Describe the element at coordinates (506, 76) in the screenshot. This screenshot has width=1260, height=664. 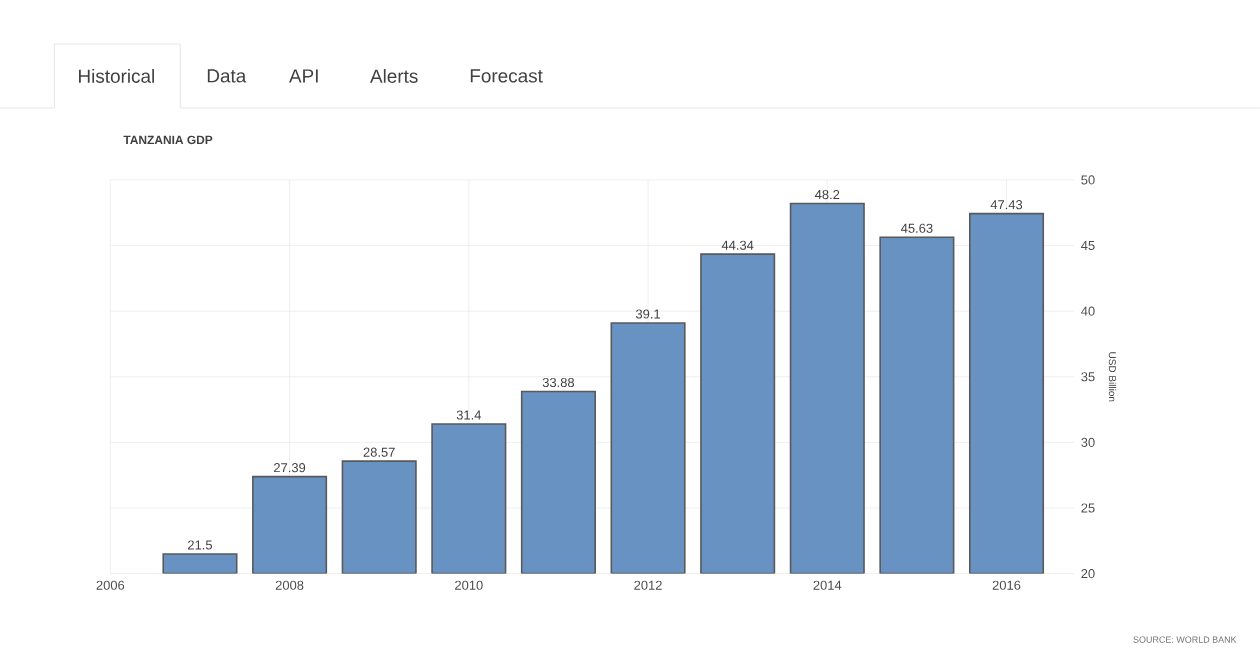
I see `text: Forecast` at that location.